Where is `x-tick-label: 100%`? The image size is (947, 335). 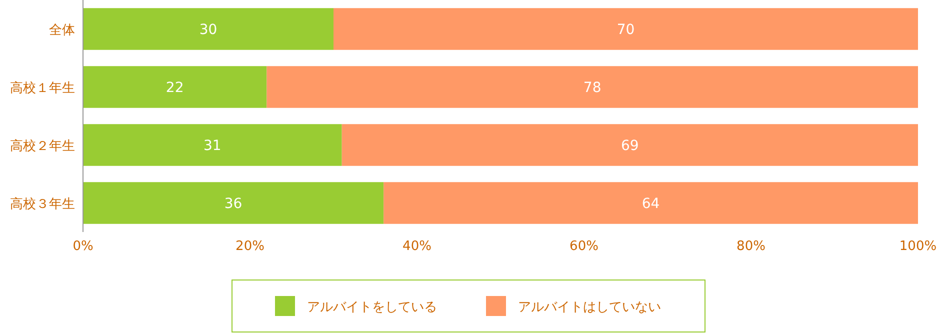 x-tick-label: 100% is located at coordinates (918, 246).